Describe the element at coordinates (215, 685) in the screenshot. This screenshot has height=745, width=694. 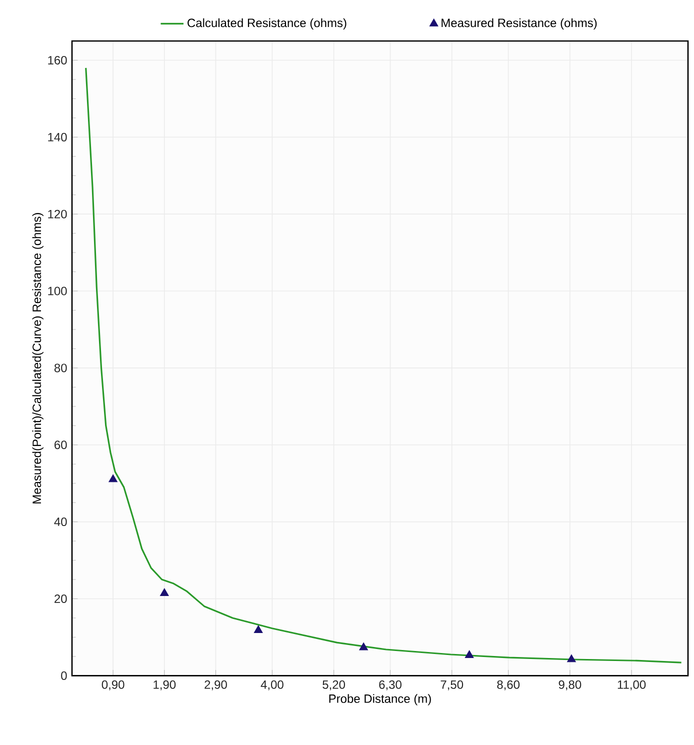
I see `x-tick-label: 2,90` at that location.